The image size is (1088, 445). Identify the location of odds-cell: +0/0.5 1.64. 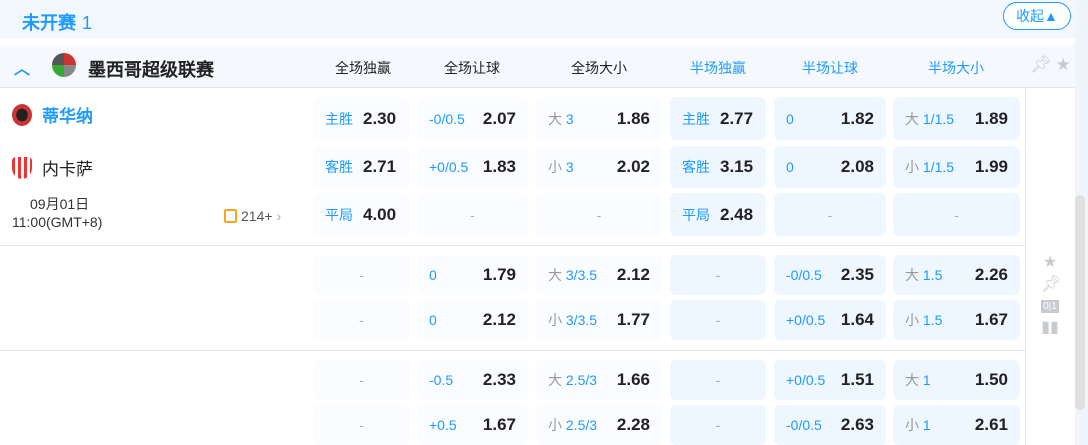
(830, 320).